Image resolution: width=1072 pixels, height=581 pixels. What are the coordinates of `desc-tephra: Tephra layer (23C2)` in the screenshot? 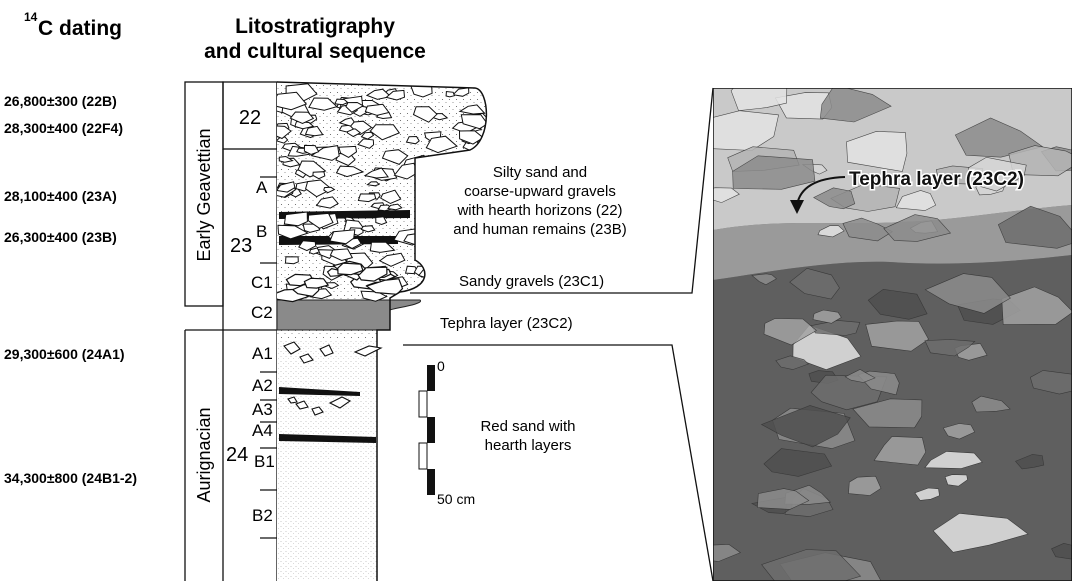 It's located at (506, 323).